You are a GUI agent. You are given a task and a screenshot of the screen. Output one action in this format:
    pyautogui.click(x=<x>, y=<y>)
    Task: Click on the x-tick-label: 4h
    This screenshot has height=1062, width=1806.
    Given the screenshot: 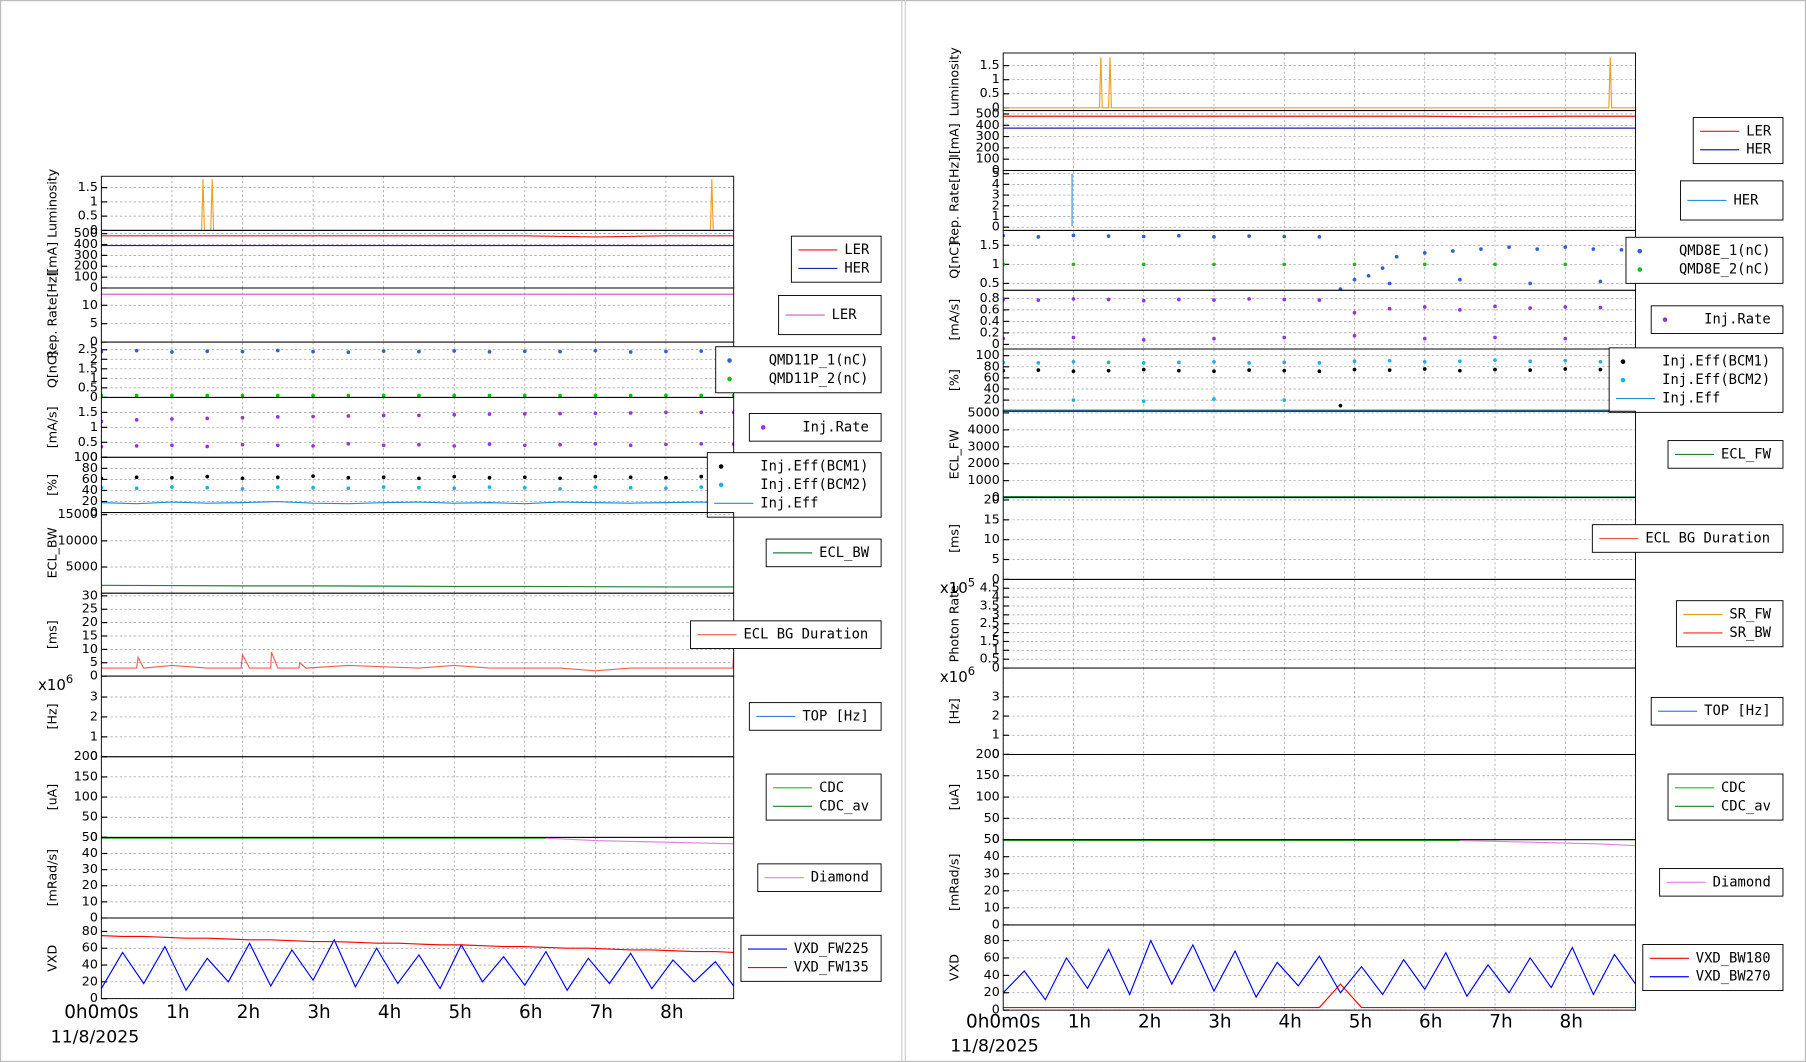 What is the action you would take?
    pyautogui.click(x=389, y=1012)
    